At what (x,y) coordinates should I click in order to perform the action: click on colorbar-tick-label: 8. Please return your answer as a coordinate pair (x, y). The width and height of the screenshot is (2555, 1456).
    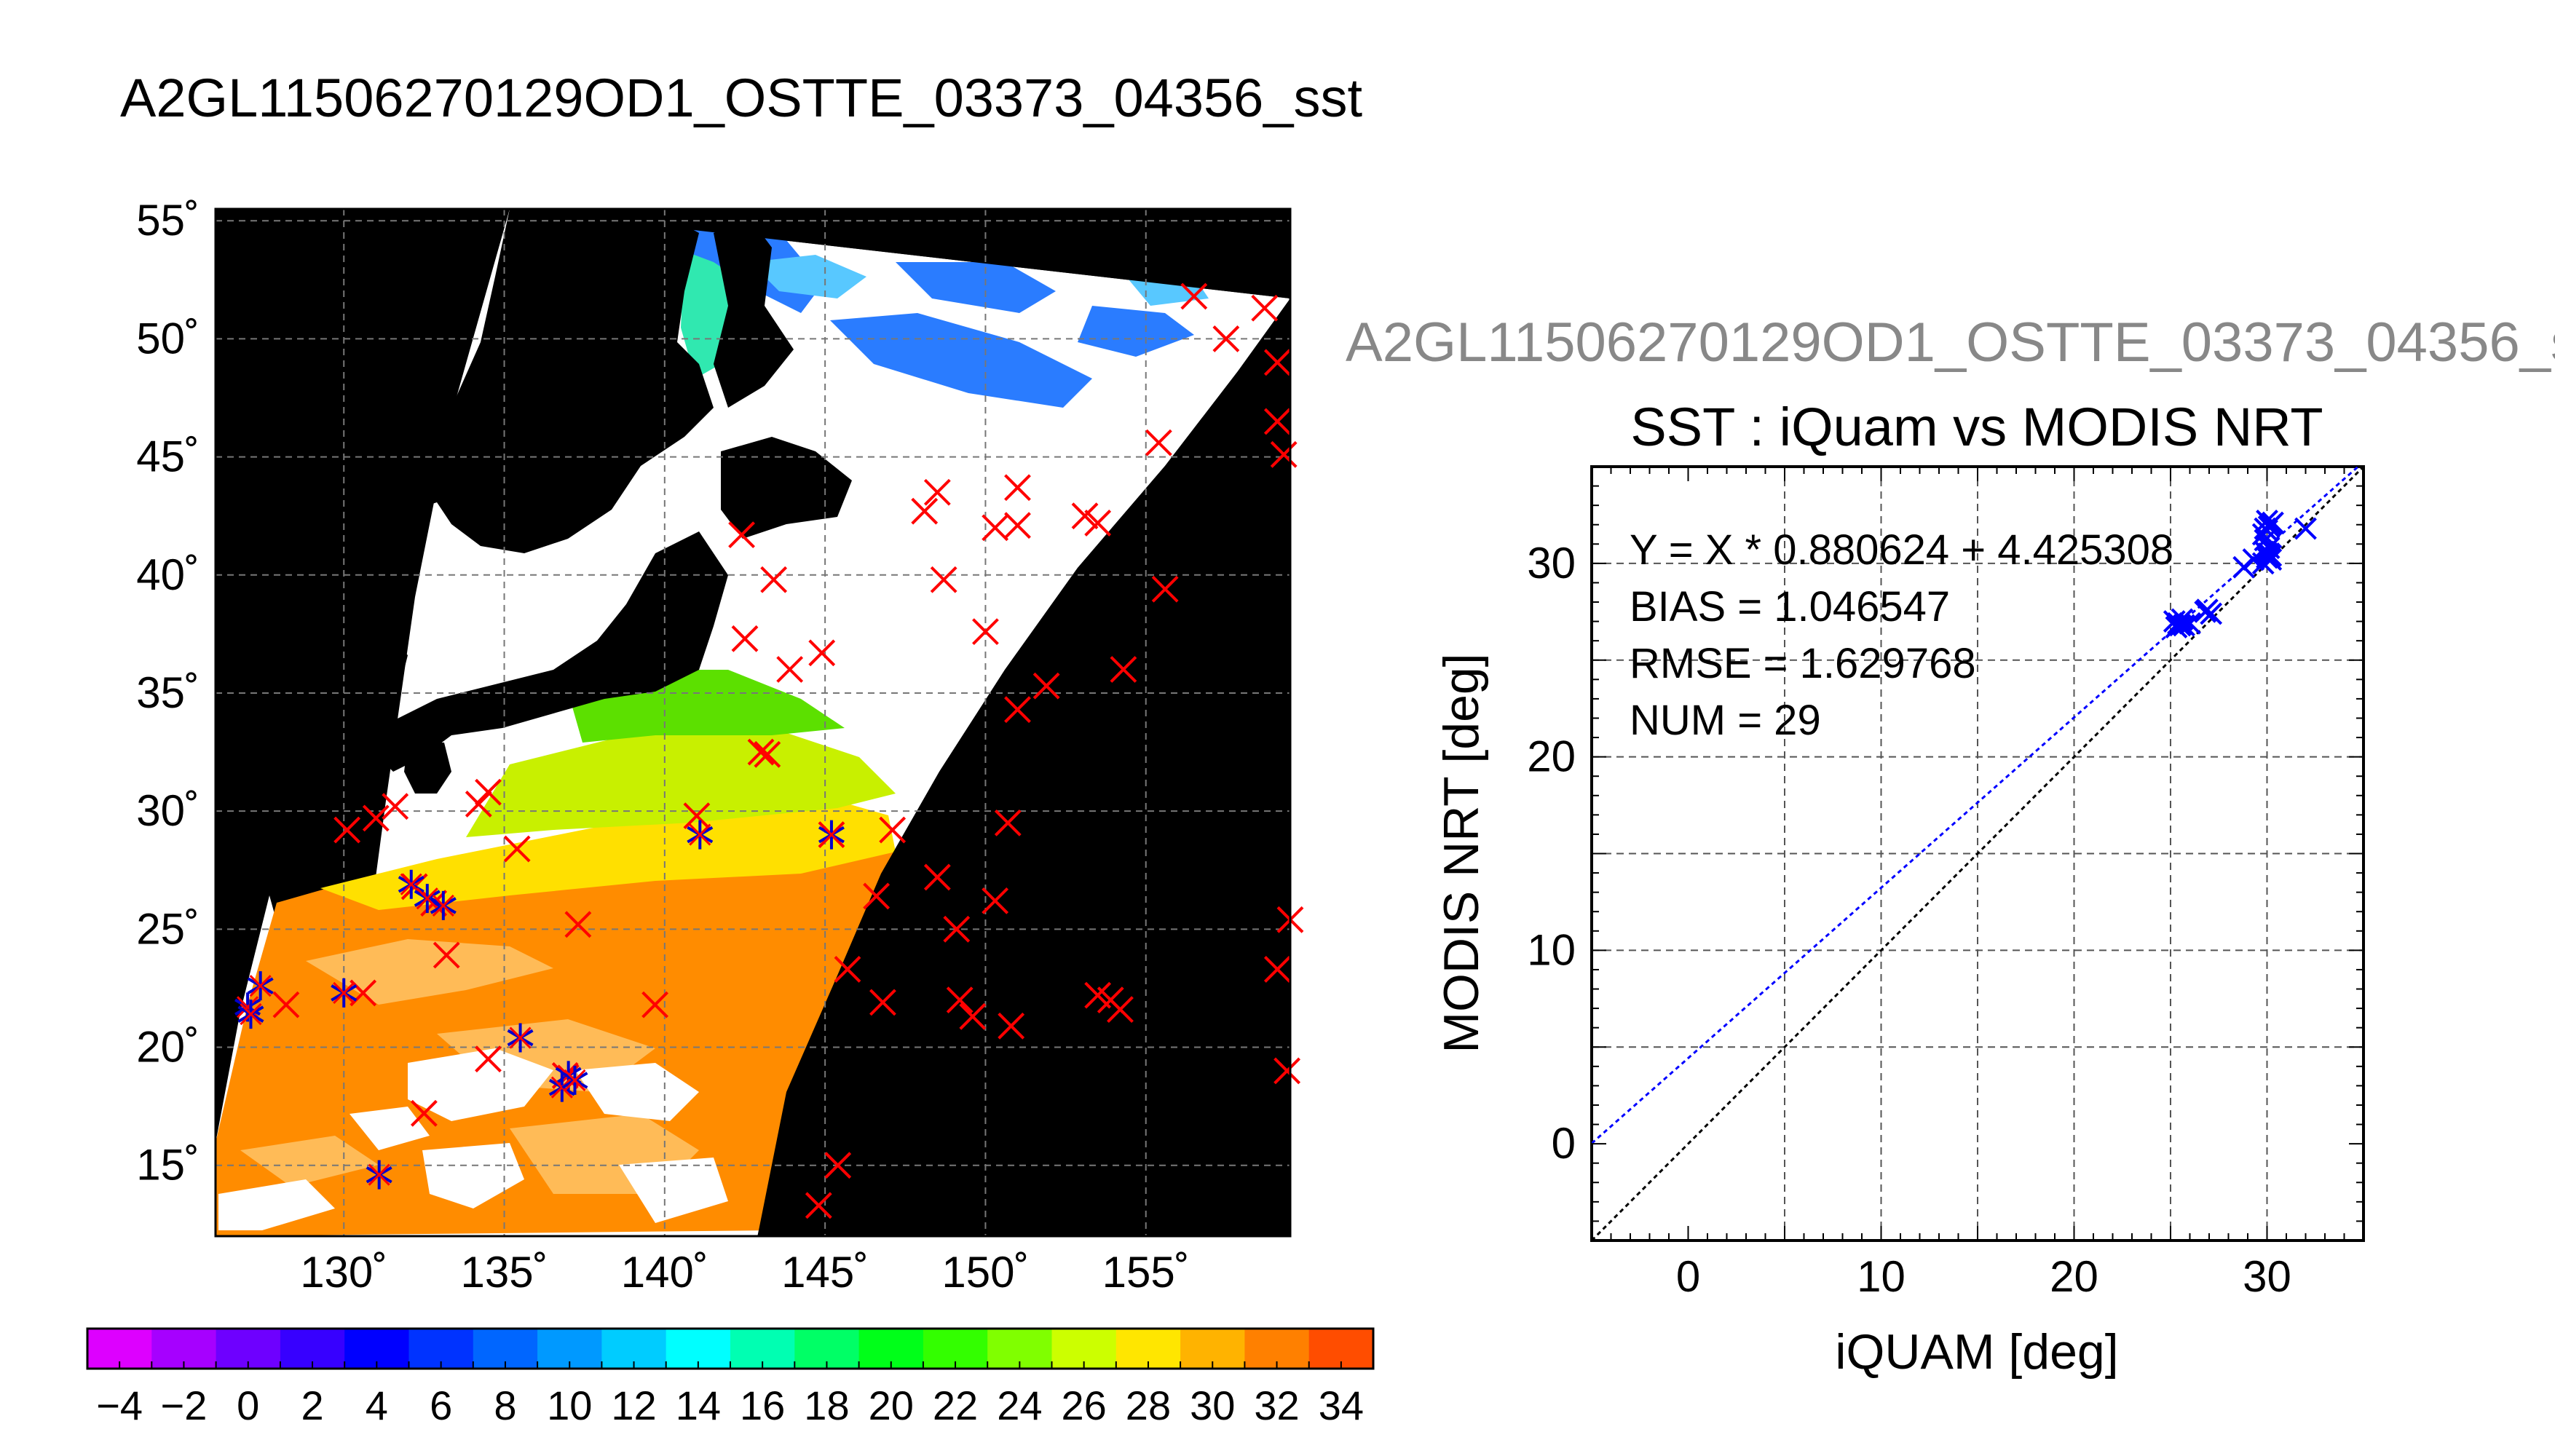
    Looking at the image, I should click on (505, 1405).